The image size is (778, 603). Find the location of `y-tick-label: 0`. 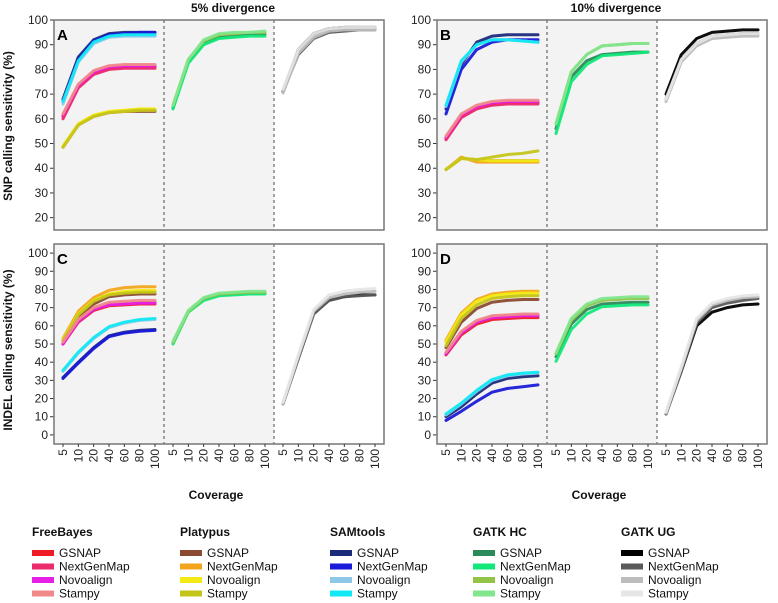

y-tick-label: 0 is located at coordinates (44, 435).